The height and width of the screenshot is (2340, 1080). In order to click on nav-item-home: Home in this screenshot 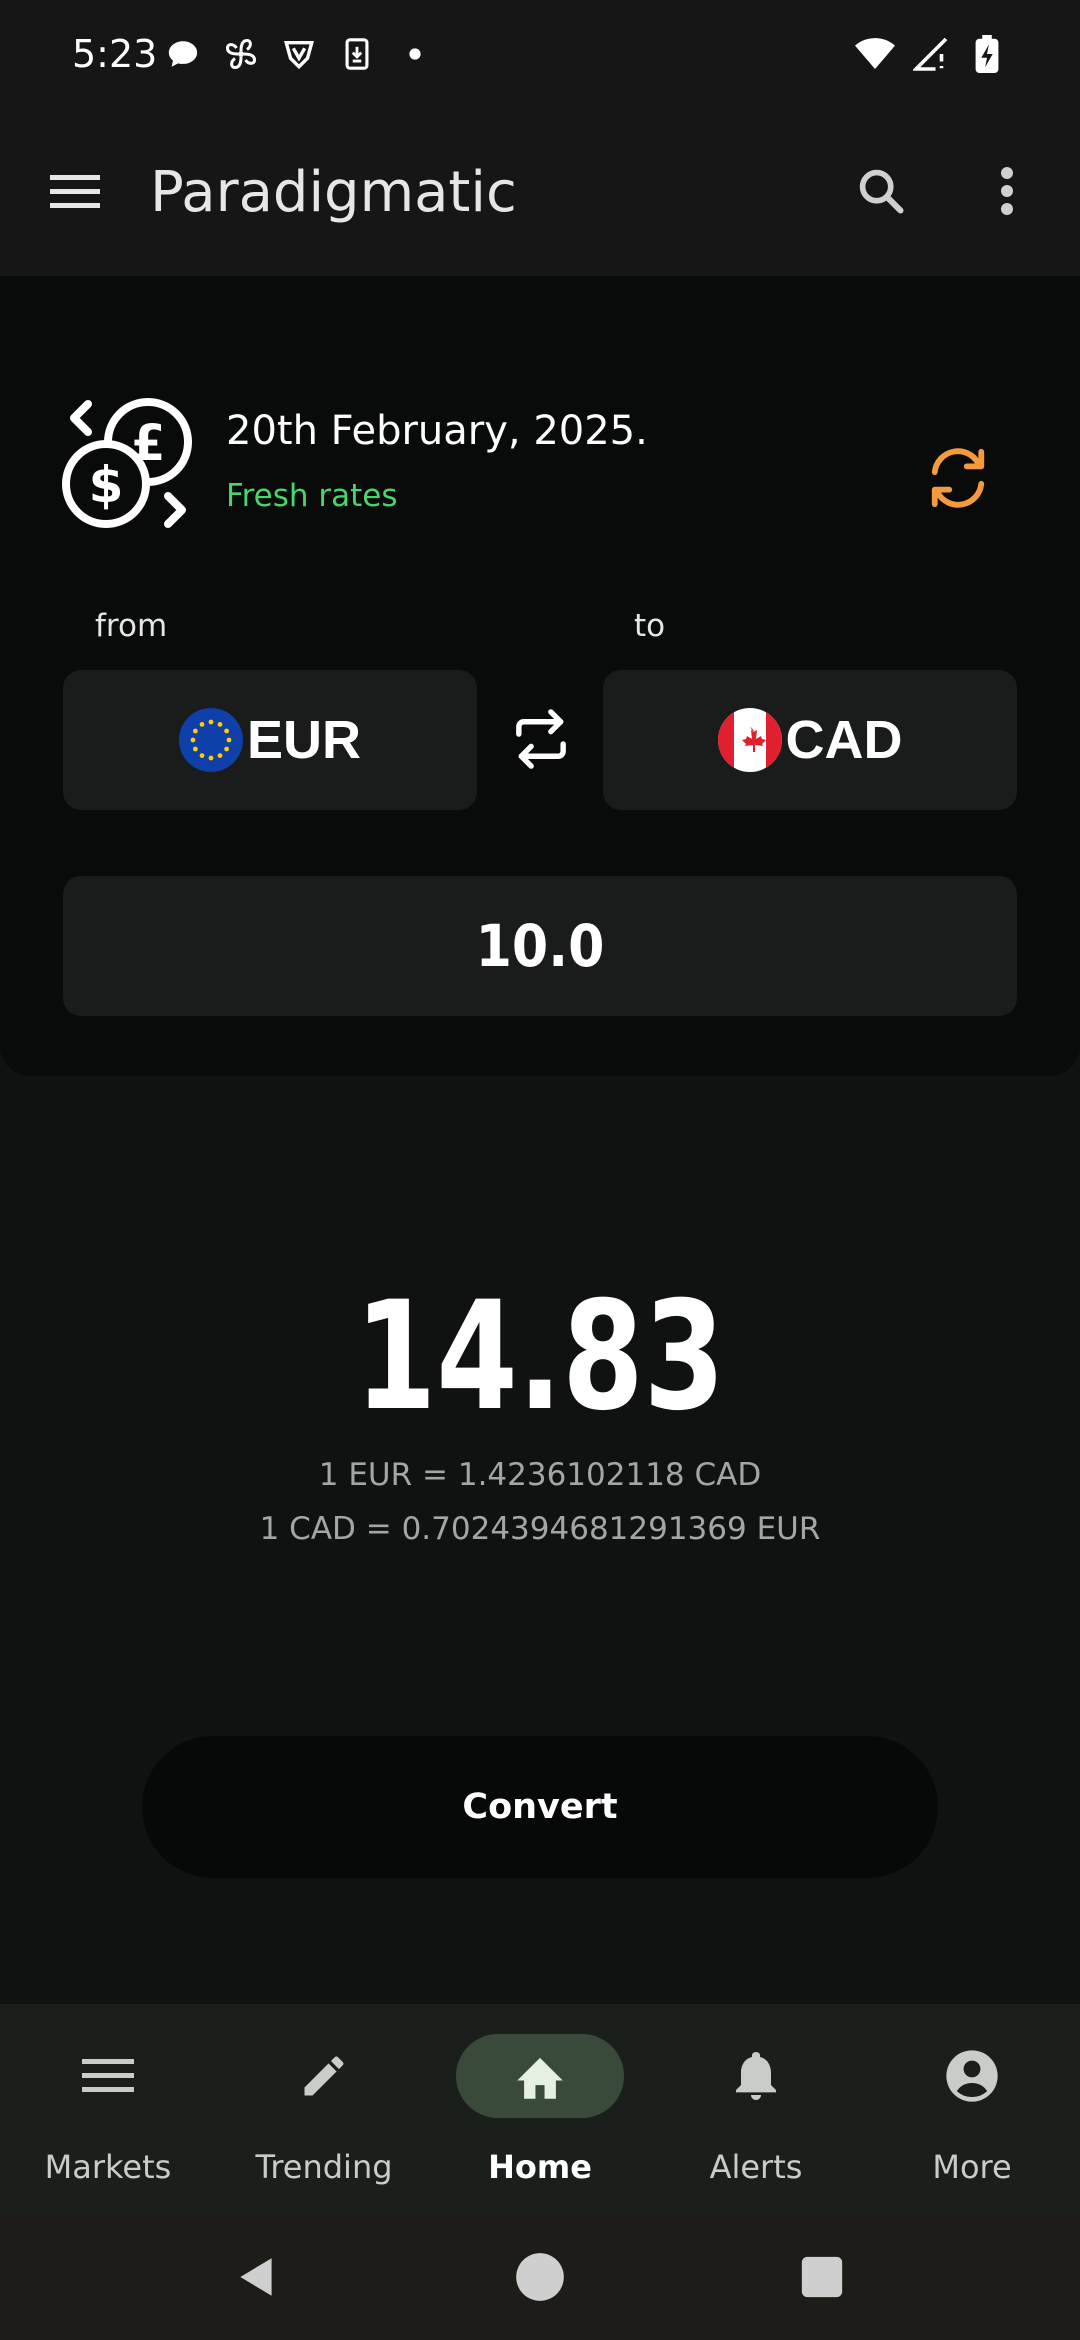, I will do `click(540, 2109)`.